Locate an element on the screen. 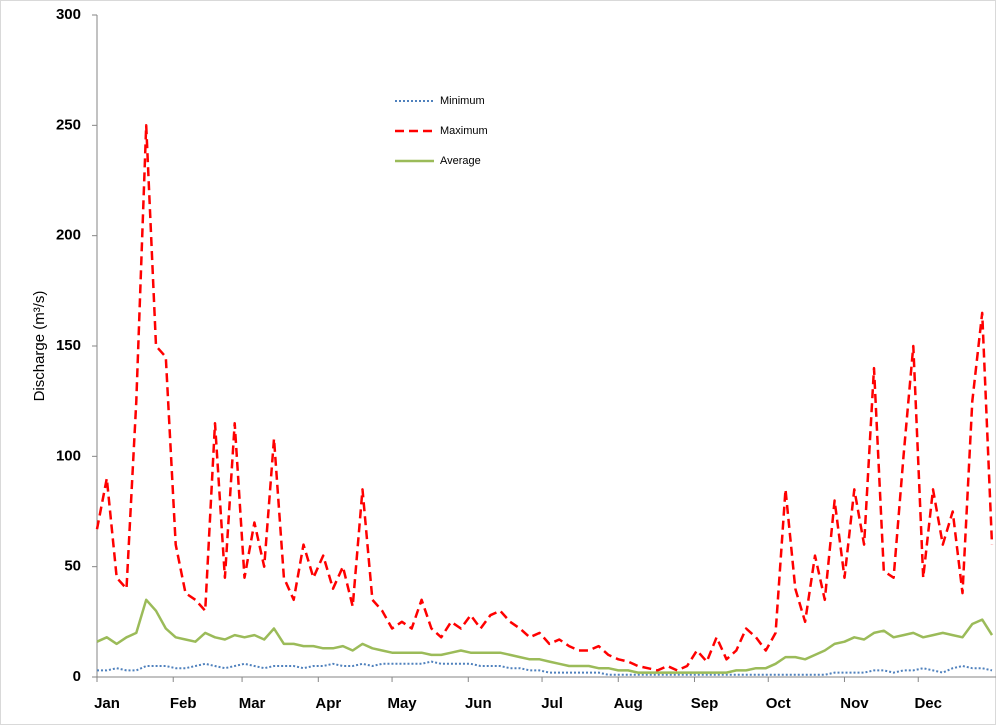 This screenshot has width=996, height=725. legend-label: Maximum is located at coordinates (464, 131).